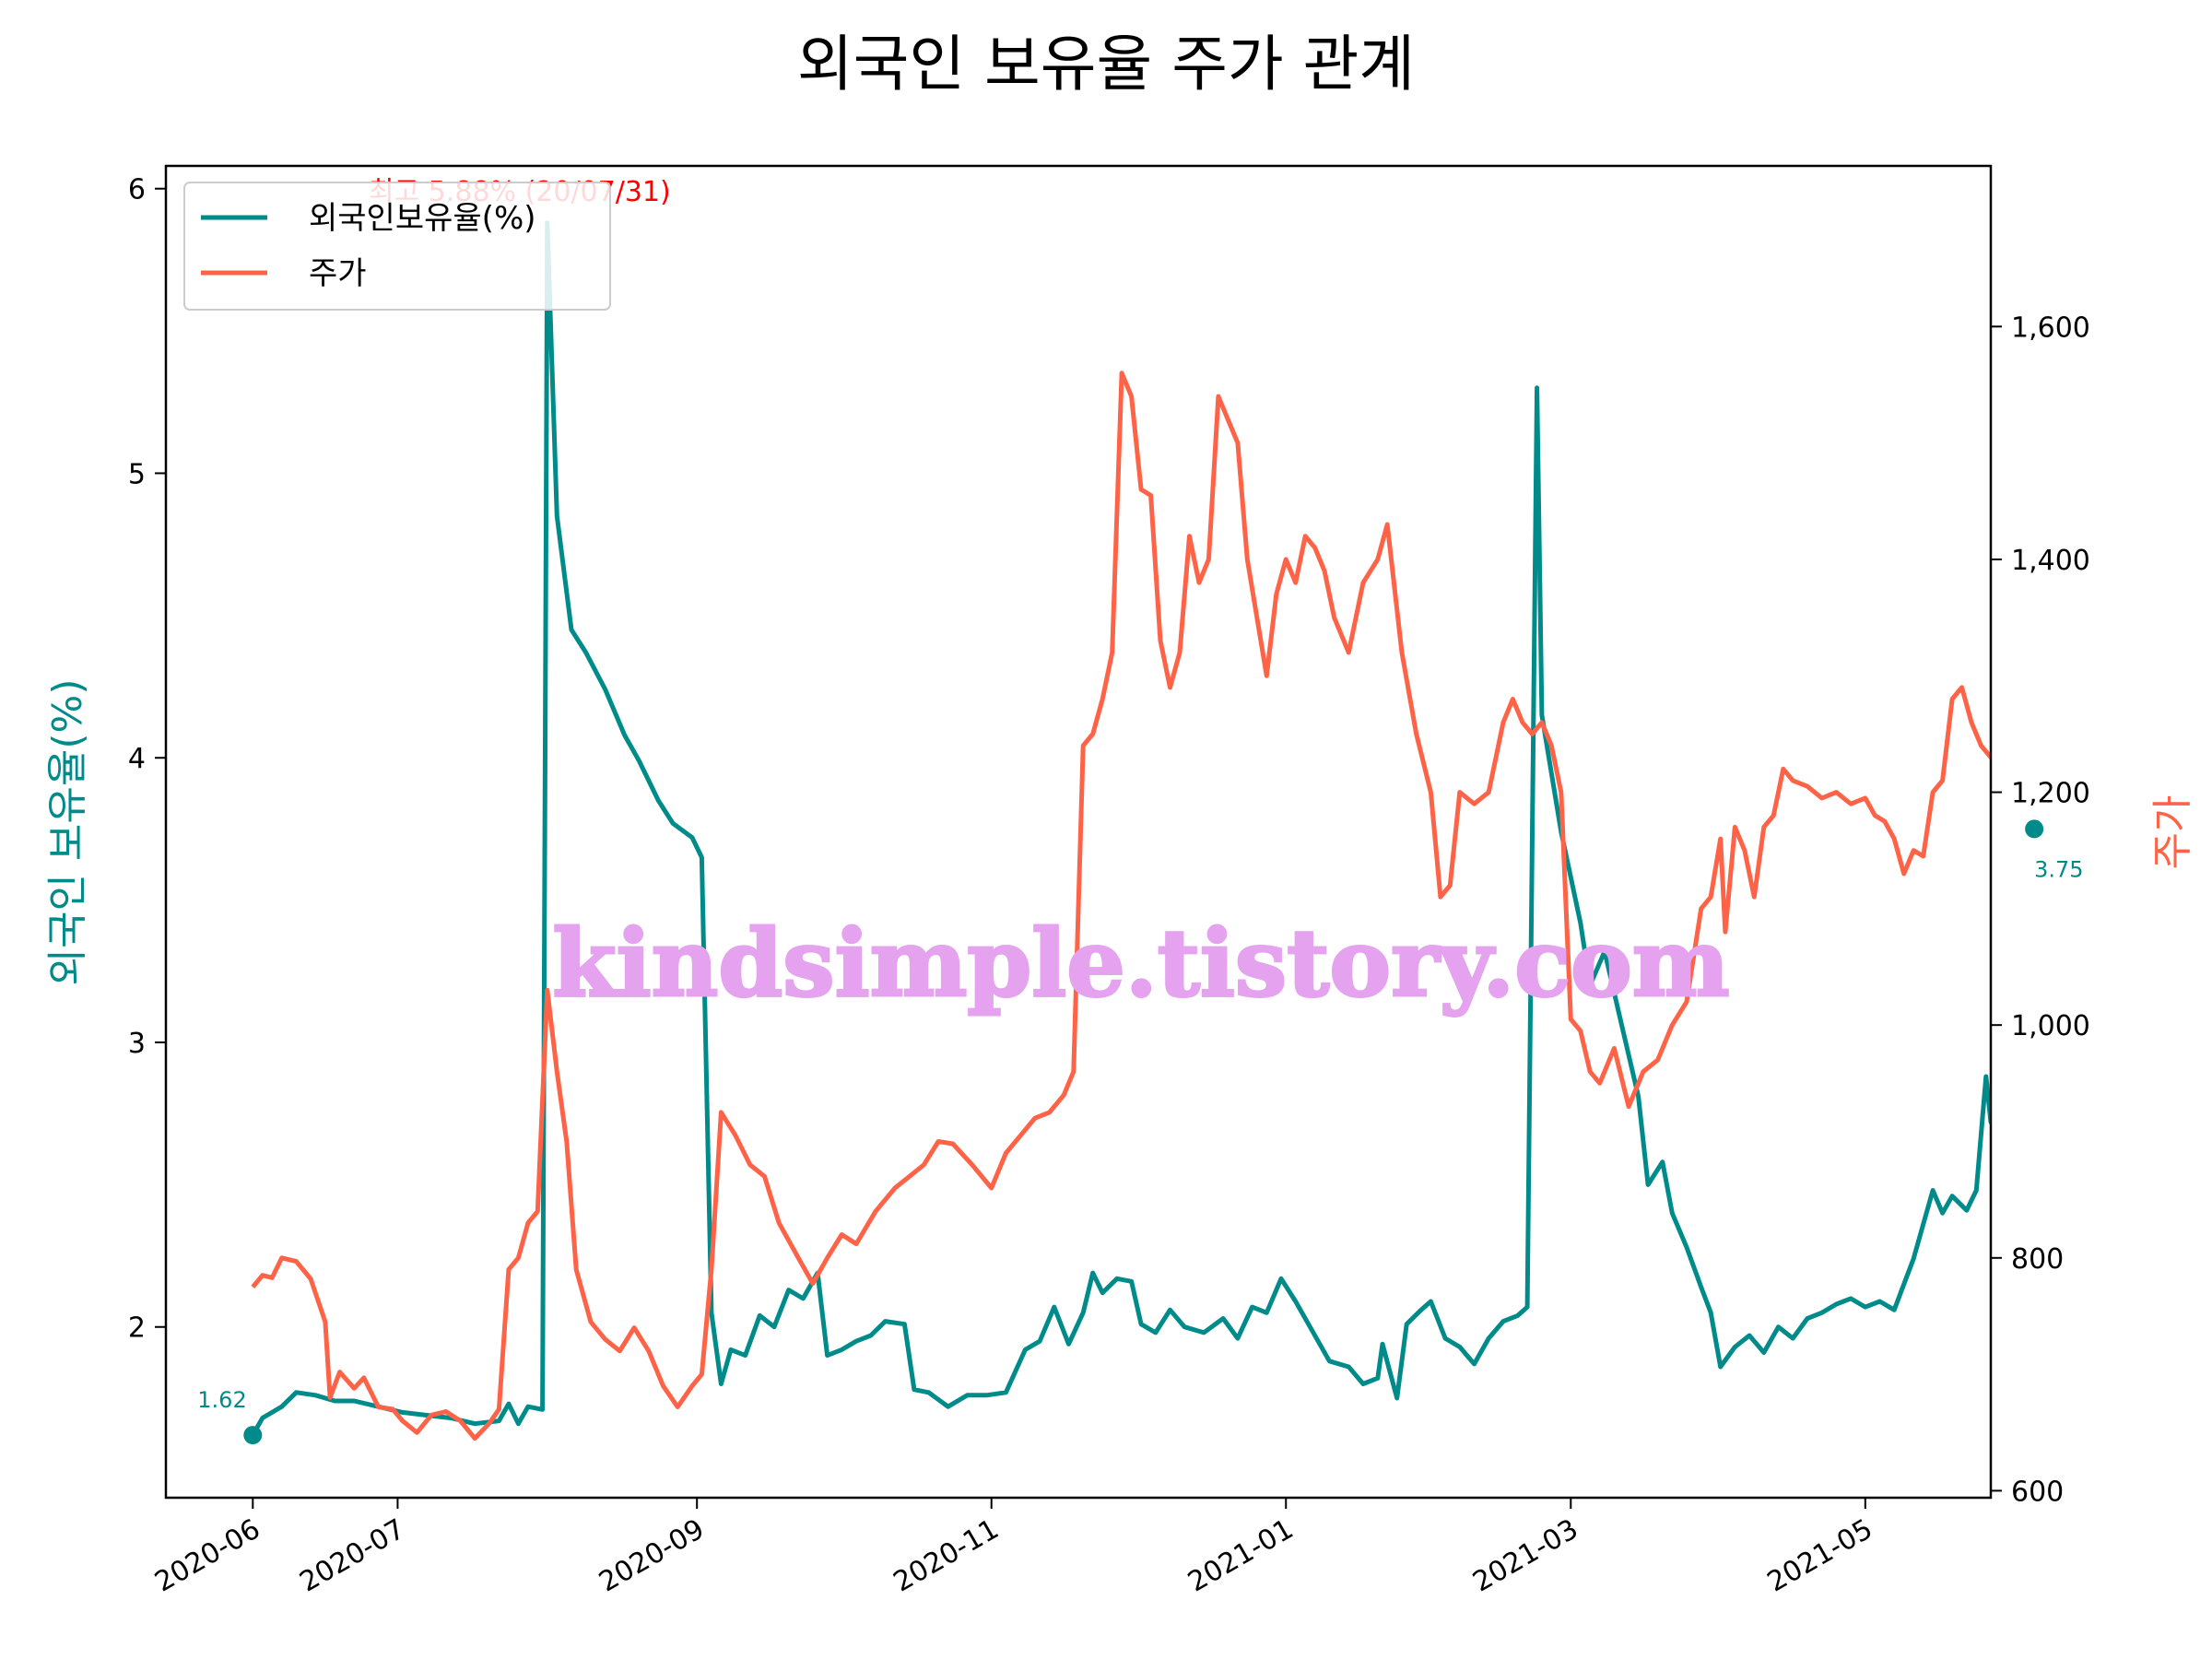  I want to click on legend-label-price: 주가, so click(338, 273).